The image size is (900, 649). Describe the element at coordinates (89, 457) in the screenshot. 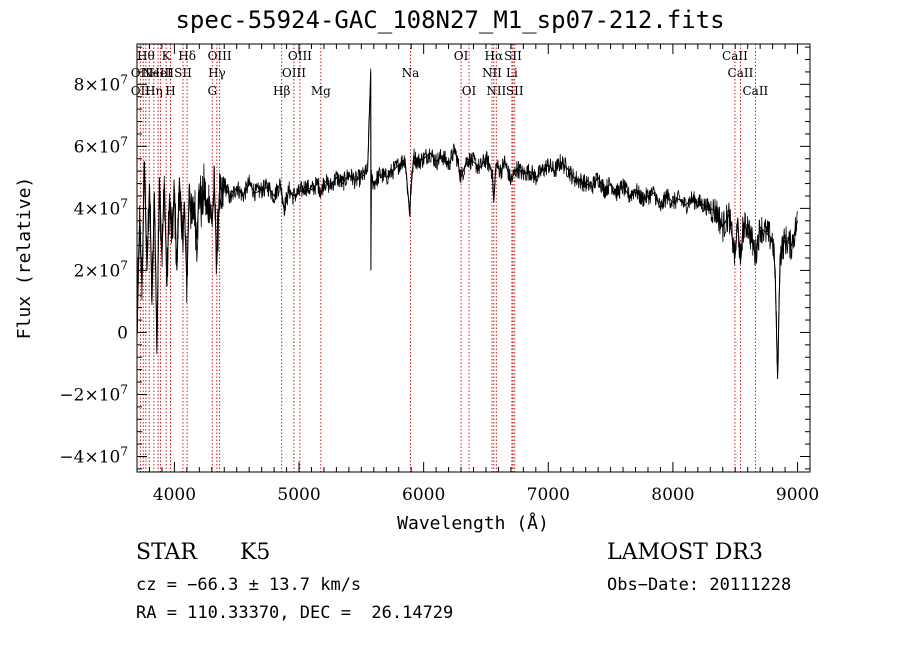

I see `y-tick-mantissa: −4×10` at that location.